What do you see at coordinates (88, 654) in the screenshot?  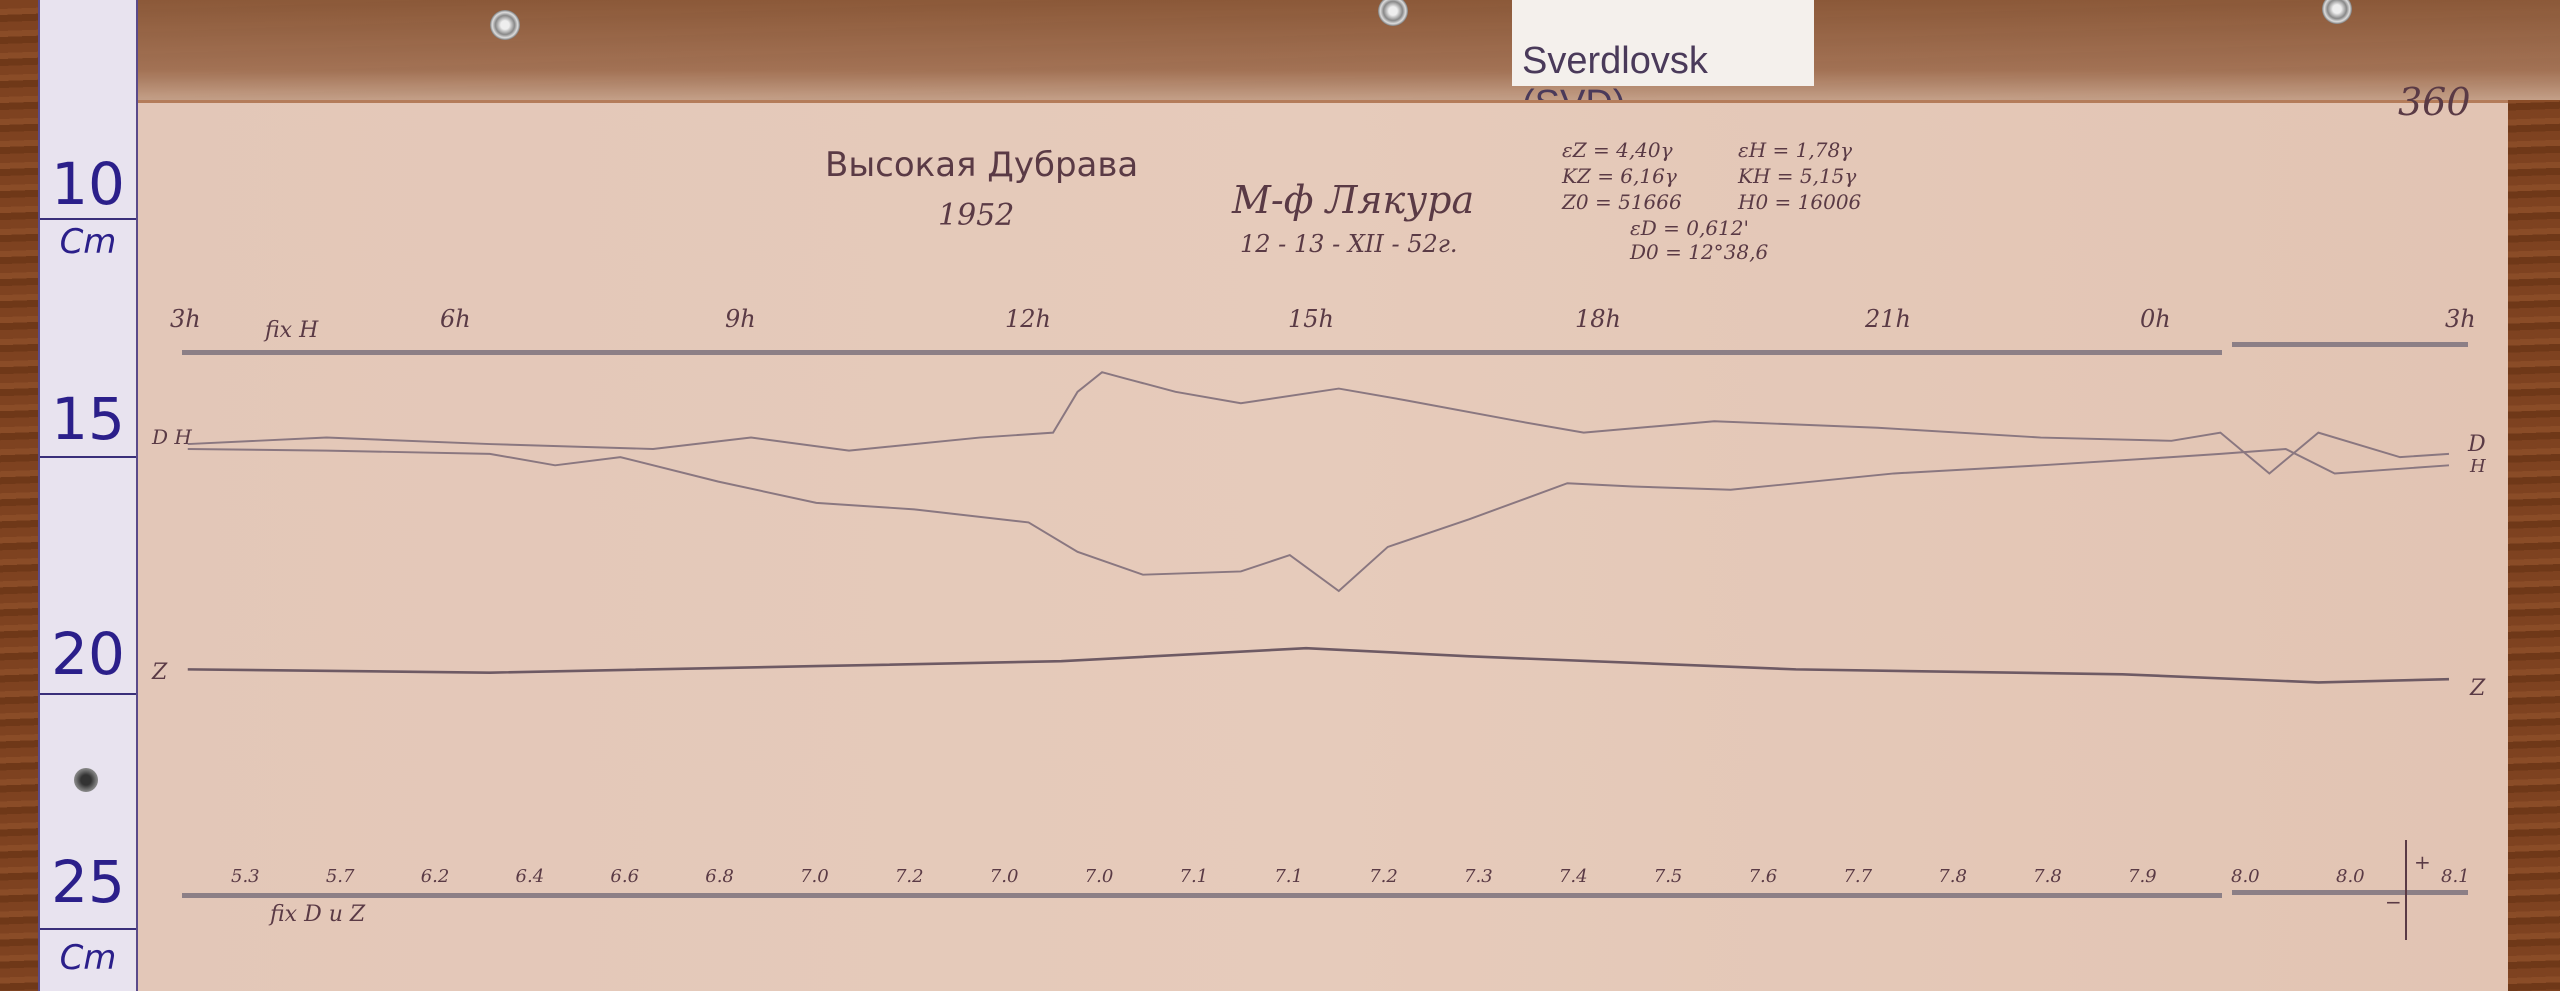 I see `ruler-mark: 20` at bounding box center [88, 654].